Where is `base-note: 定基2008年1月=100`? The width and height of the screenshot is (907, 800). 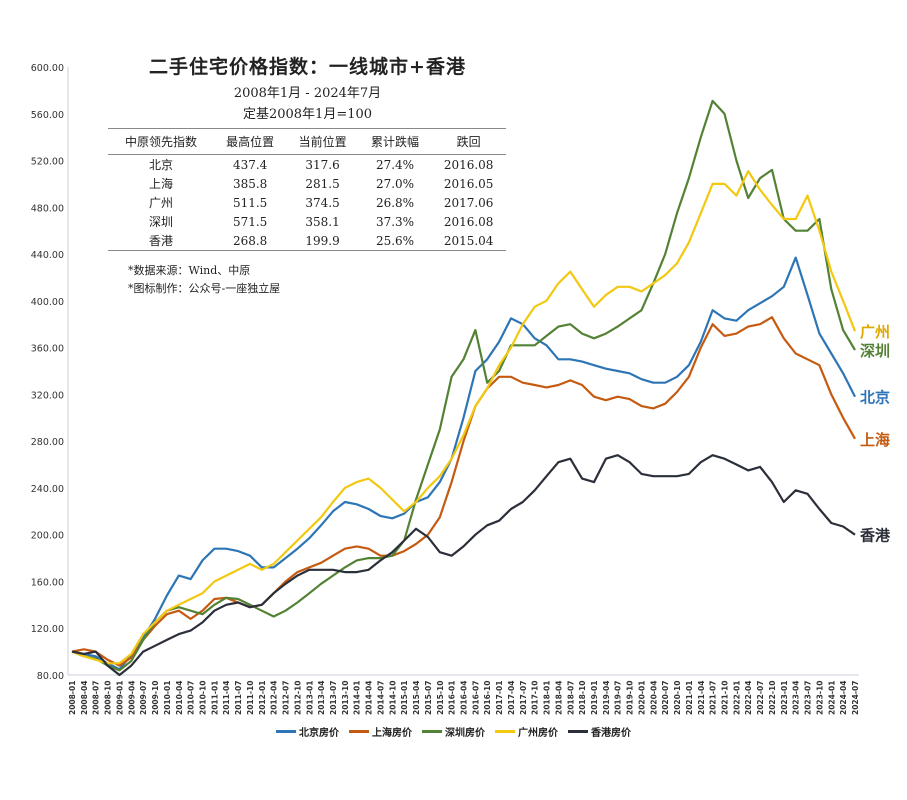
base-note: 定基2008年1月=100 is located at coordinates (307, 114).